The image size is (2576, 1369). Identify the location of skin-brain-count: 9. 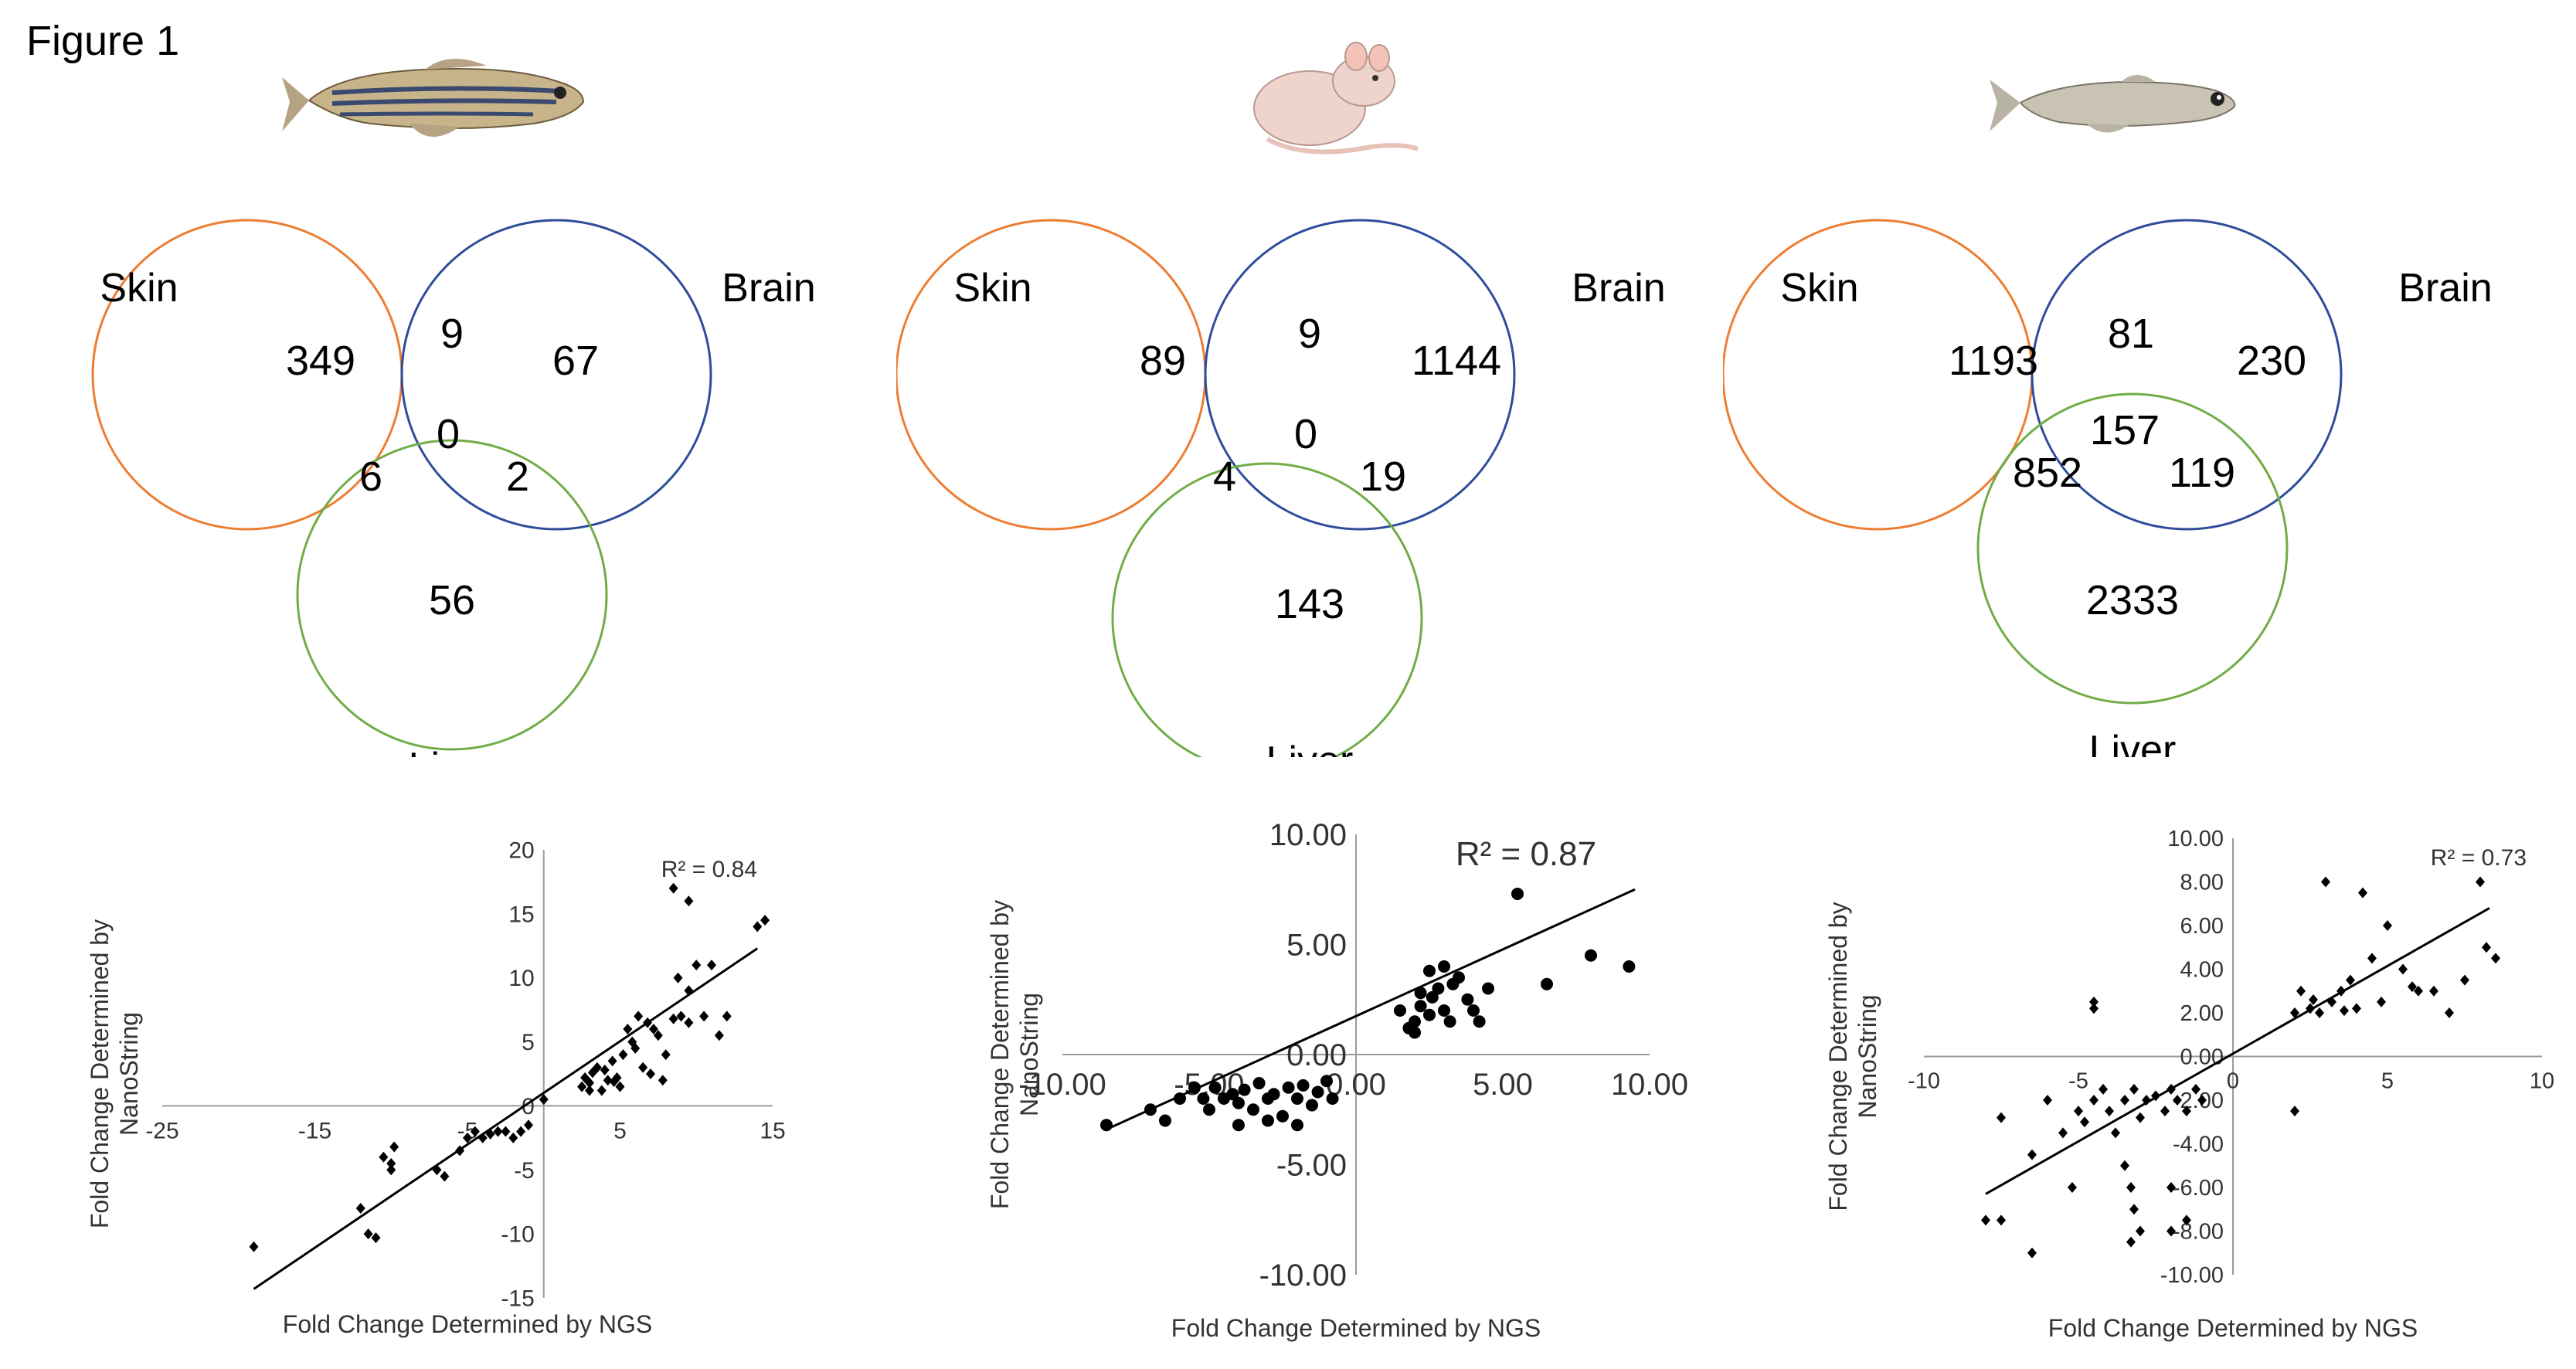
(452, 334).